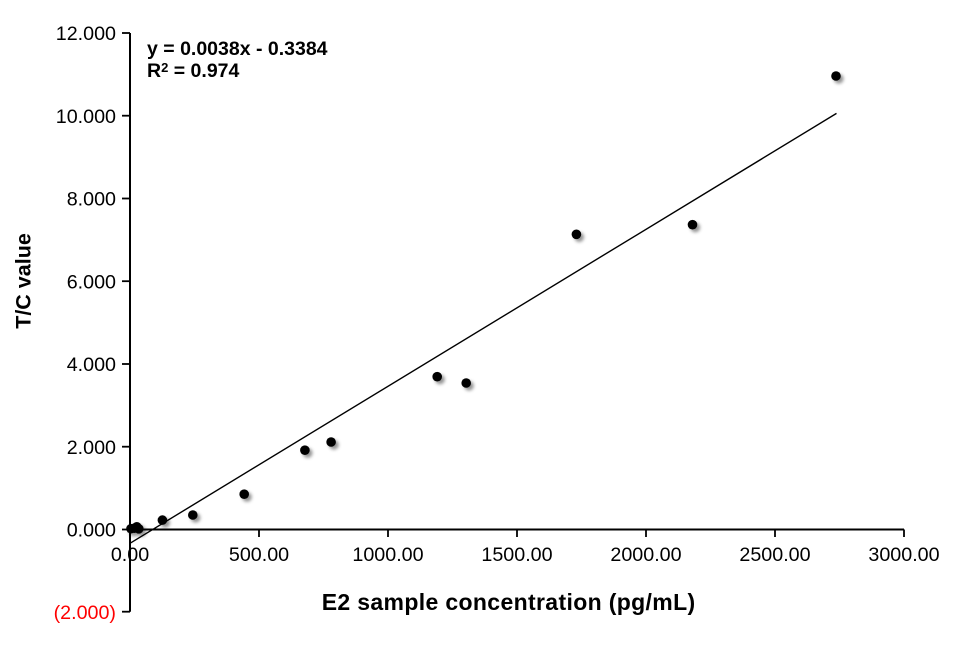 This screenshot has width=954, height=654. What do you see at coordinates (259, 555) in the screenshot?
I see `svg-text: 500.00` at bounding box center [259, 555].